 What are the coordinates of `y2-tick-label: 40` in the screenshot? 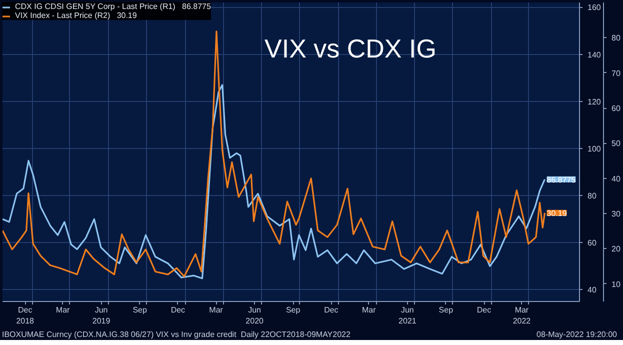 It's located at (616, 179).